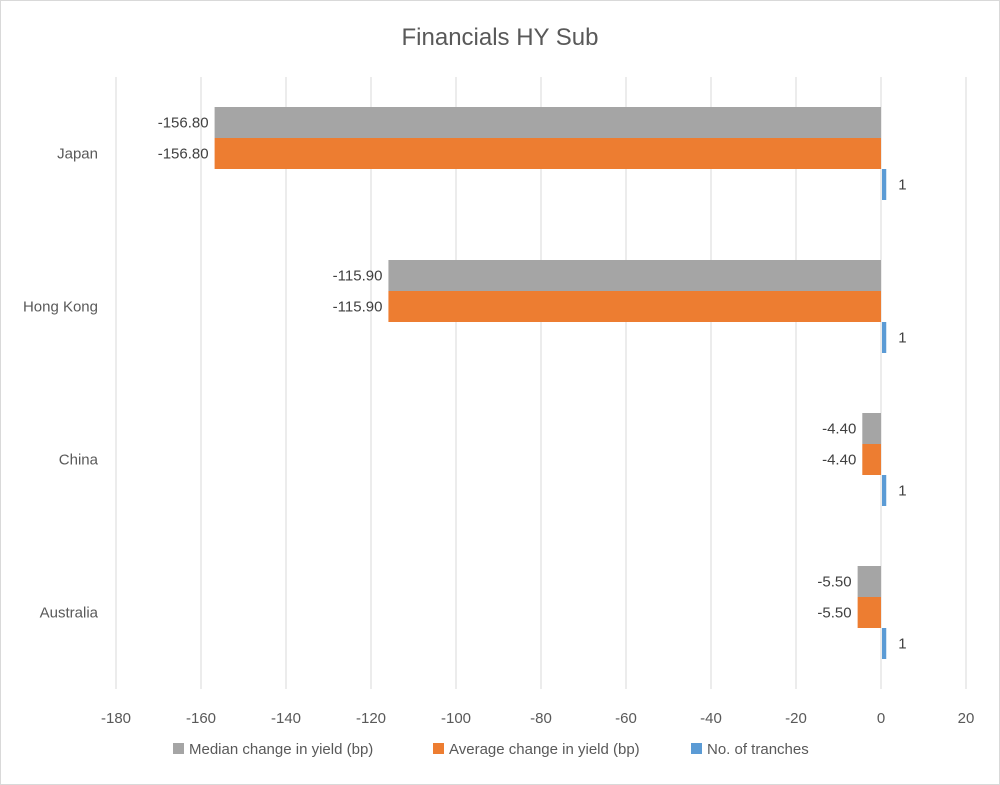 The image size is (1000, 785). Describe the element at coordinates (544, 749) in the screenshot. I see `legend-entry: Average change in yield (bp)` at that location.